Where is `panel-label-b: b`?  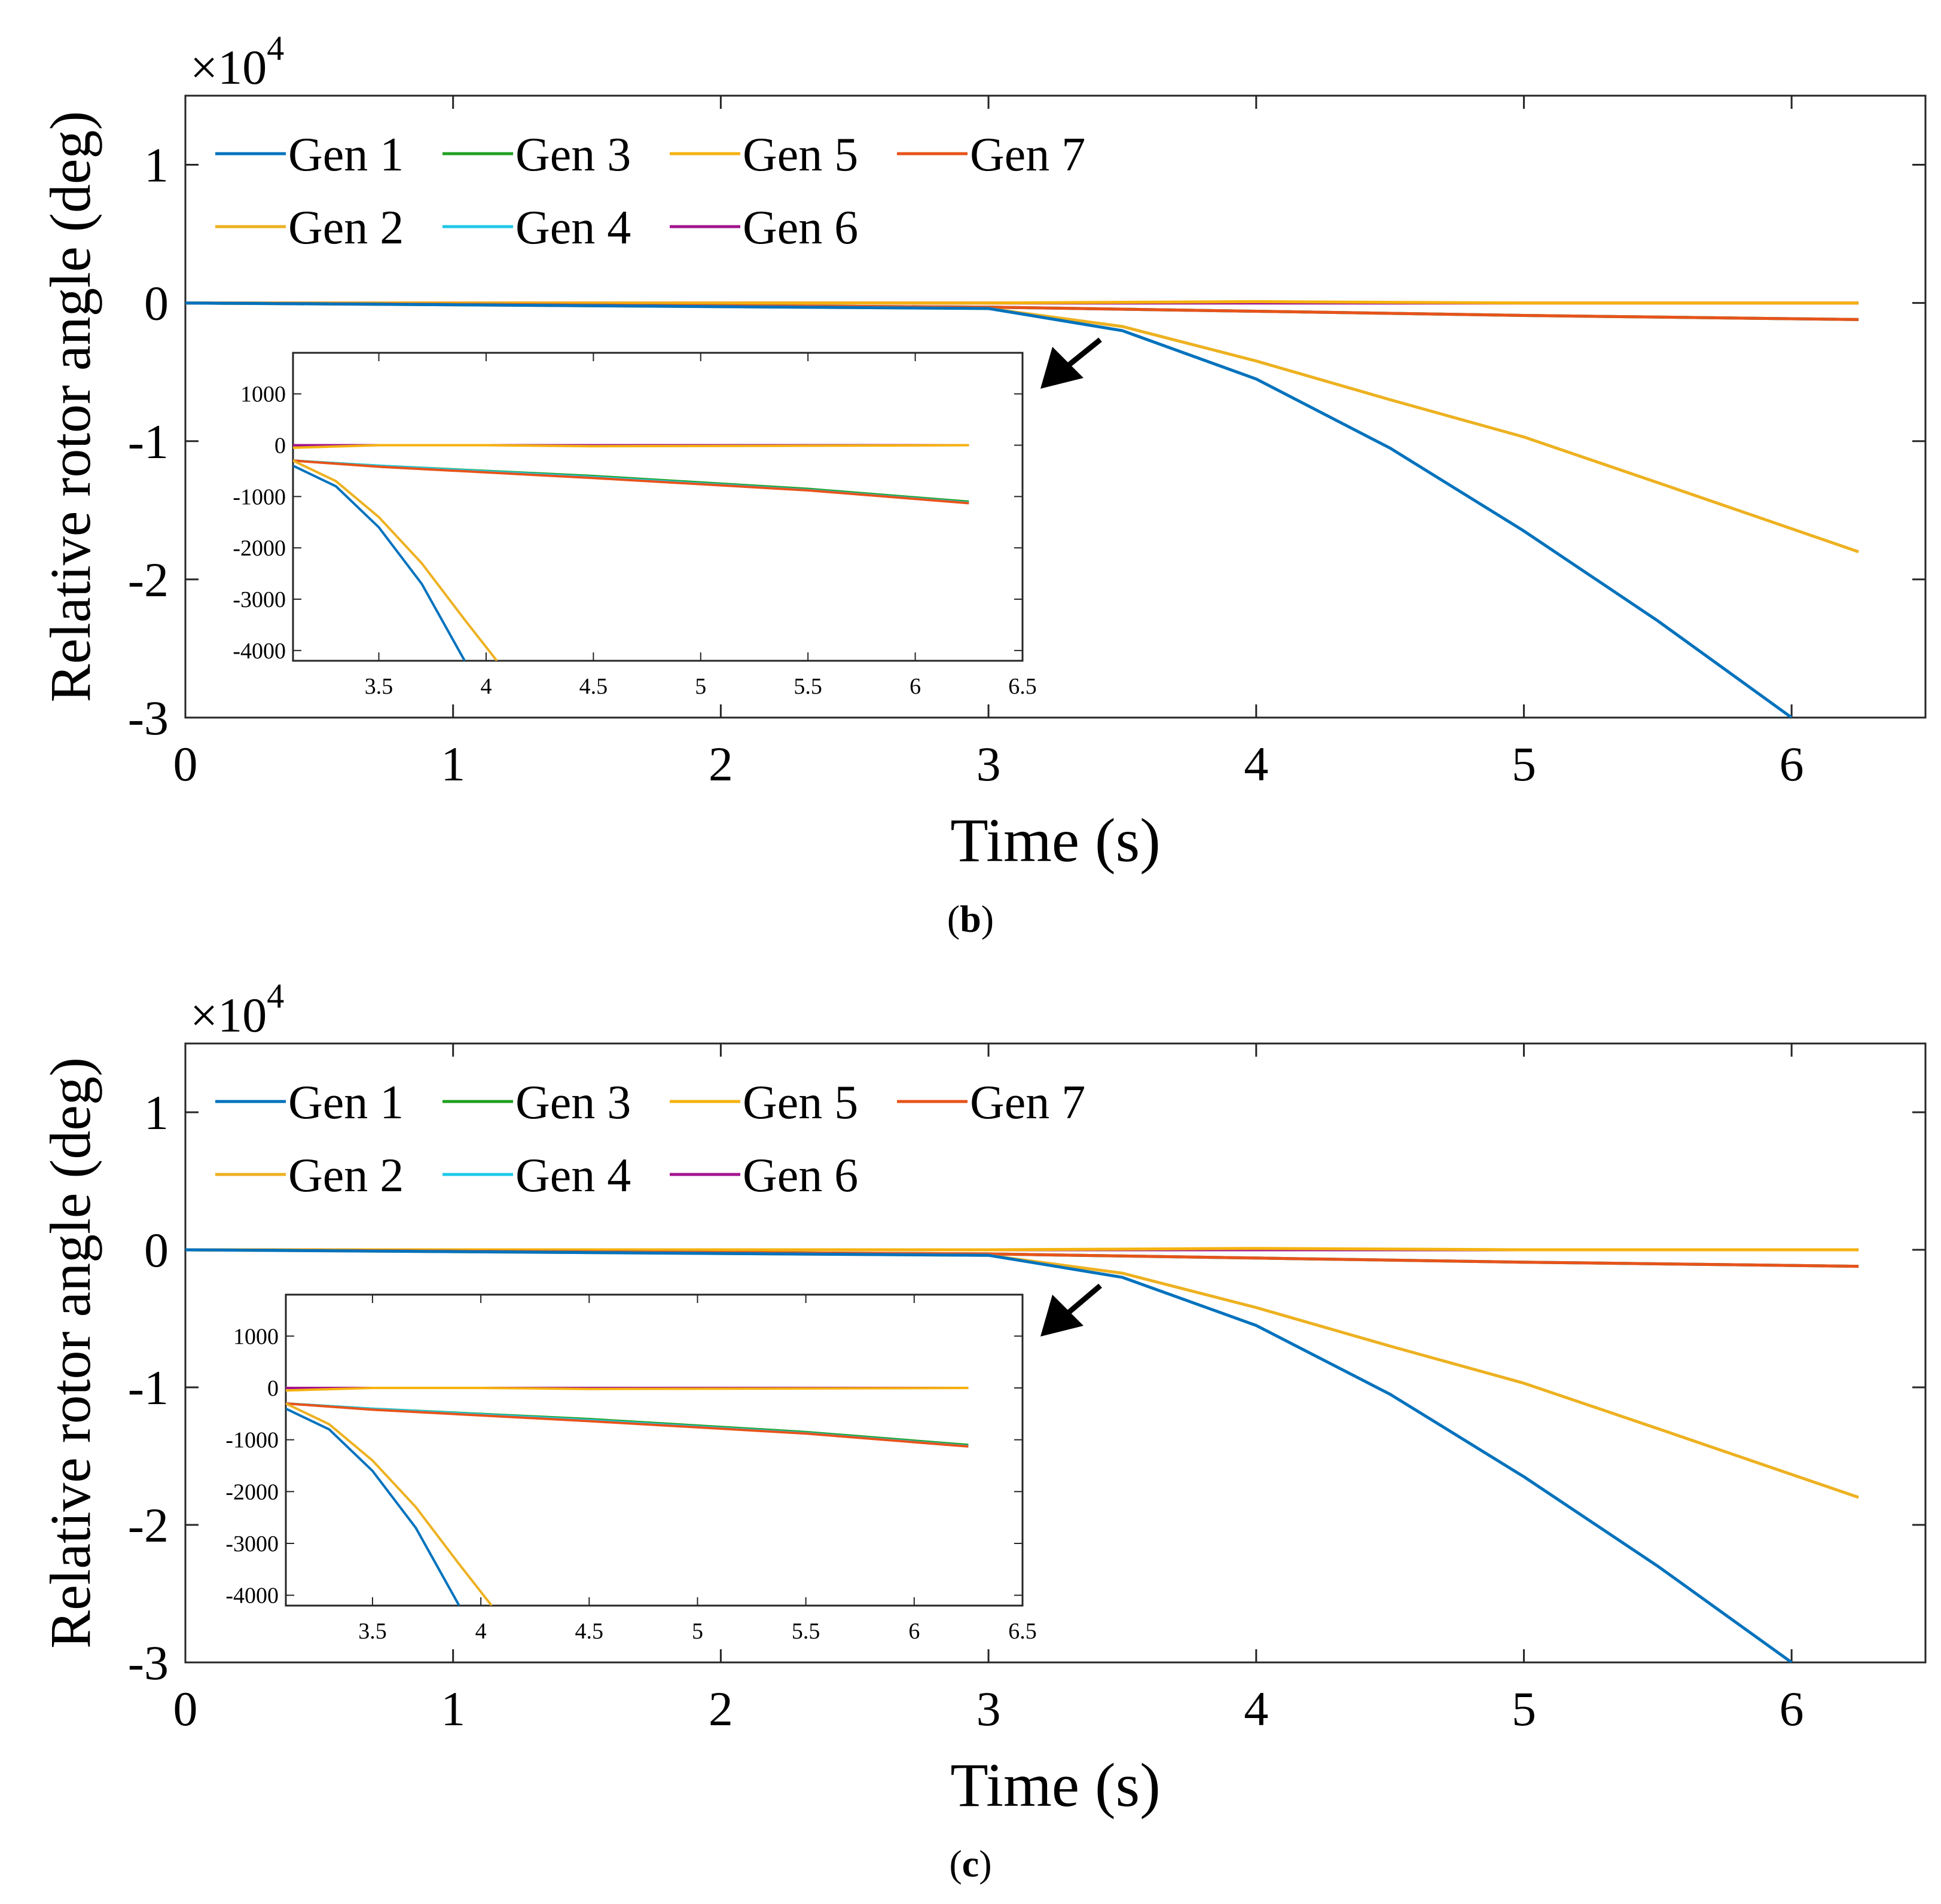
panel-label-b: b is located at coordinates (970, 919).